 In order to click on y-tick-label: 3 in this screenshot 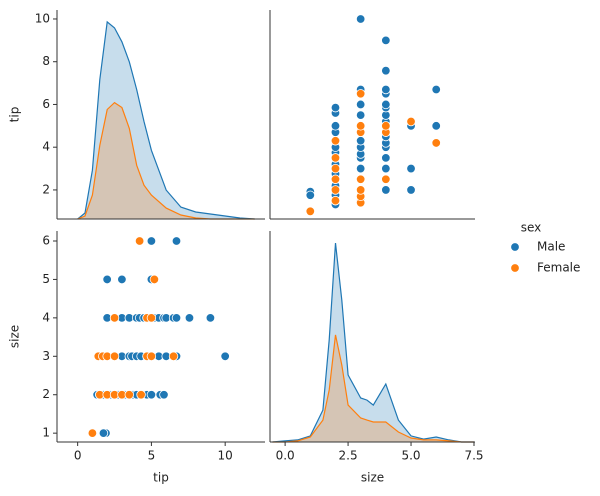, I will do `click(46, 356)`.